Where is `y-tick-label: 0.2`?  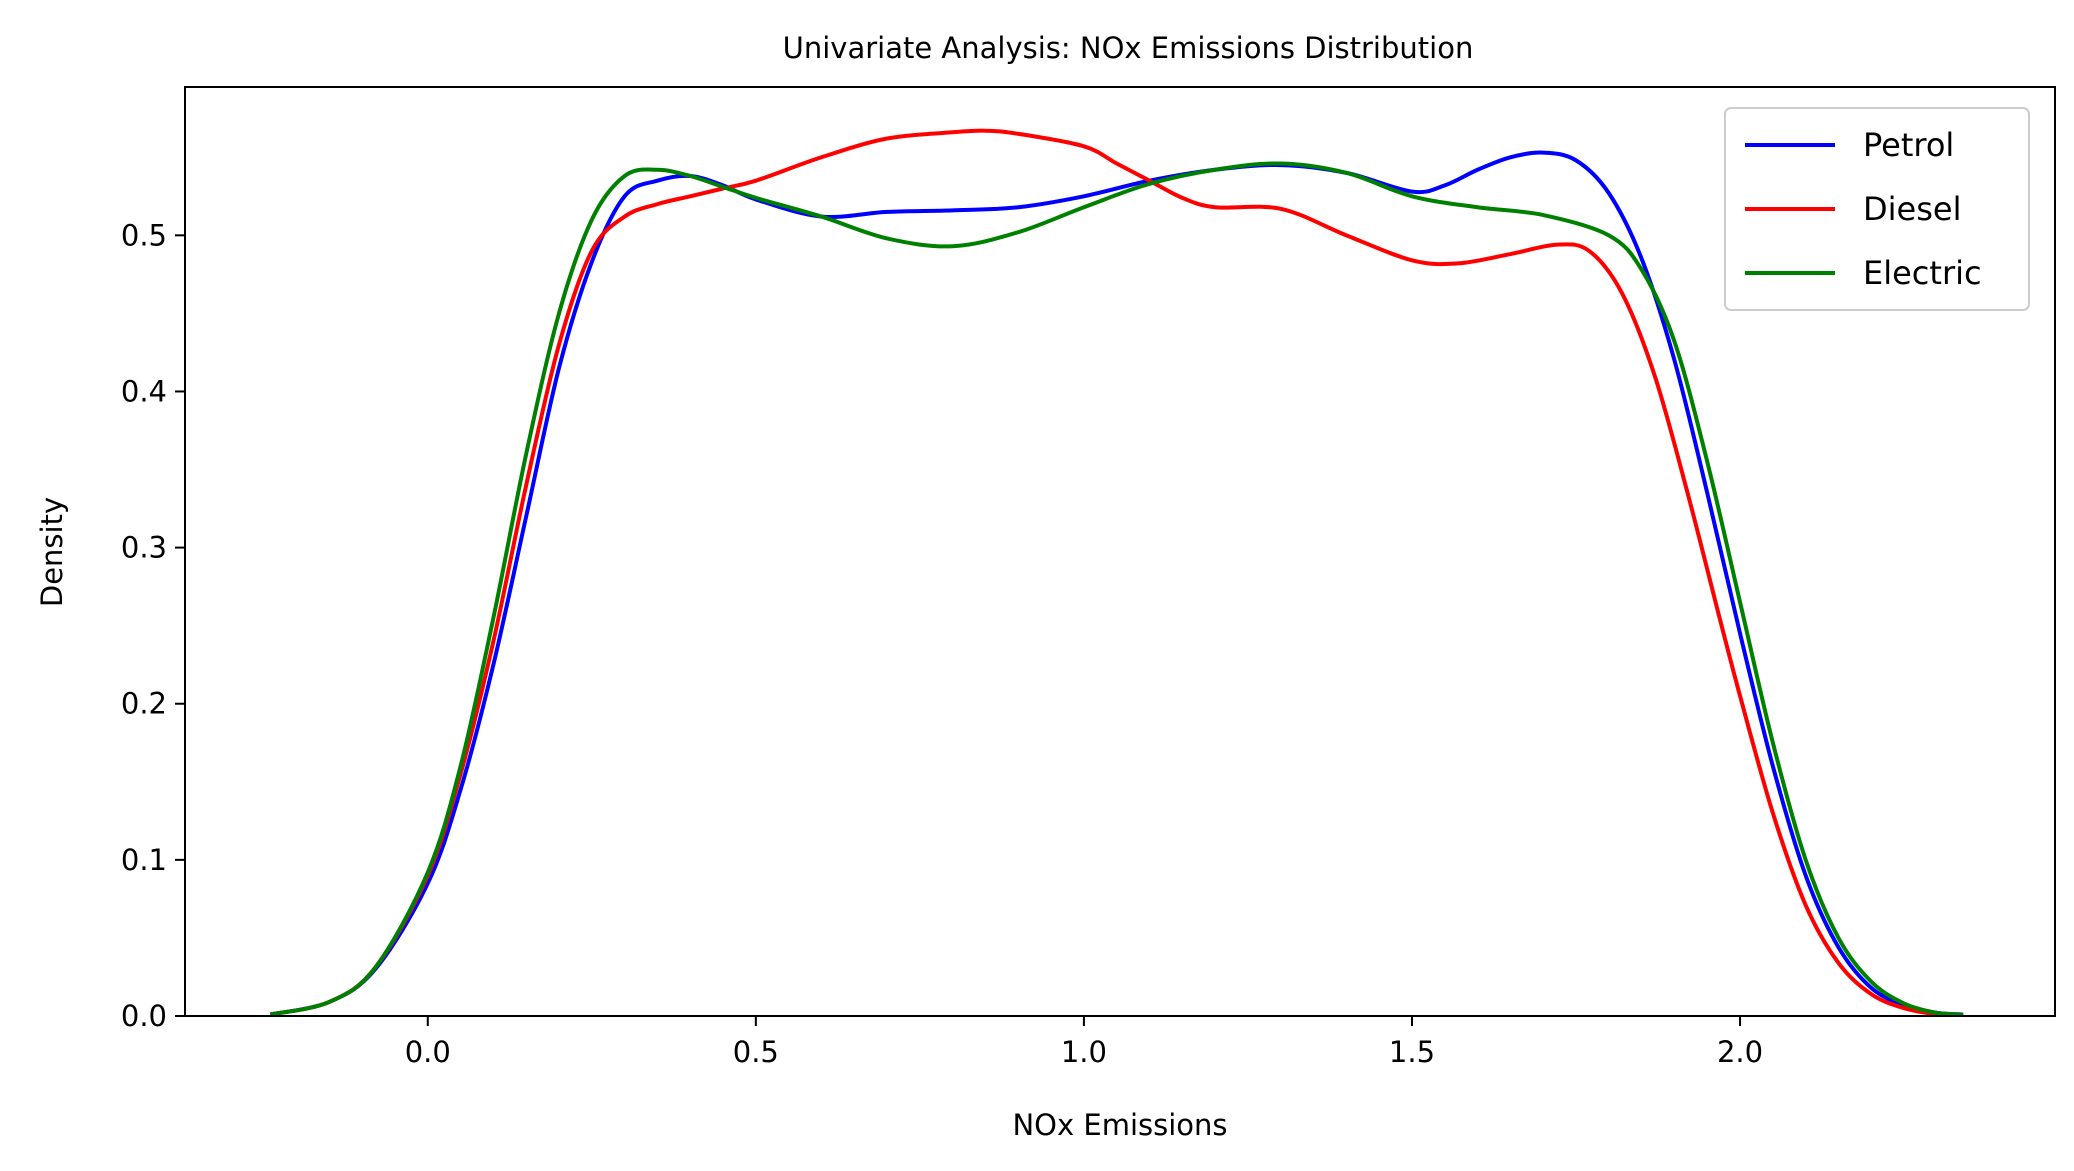
y-tick-label: 0.2 is located at coordinates (144, 704).